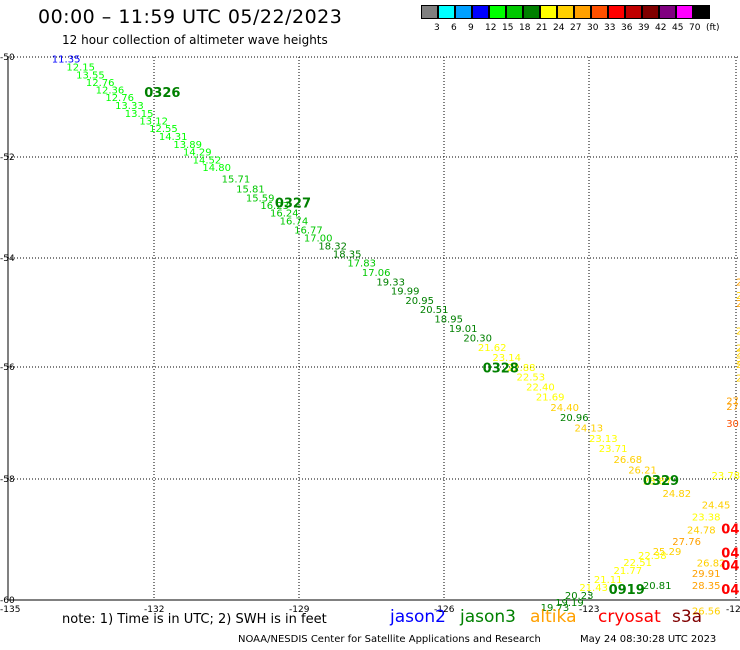  What do you see at coordinates (738, 296) in the screenshot?
I see `wave-height-value: 25.75` at bounding box center [738, 296].